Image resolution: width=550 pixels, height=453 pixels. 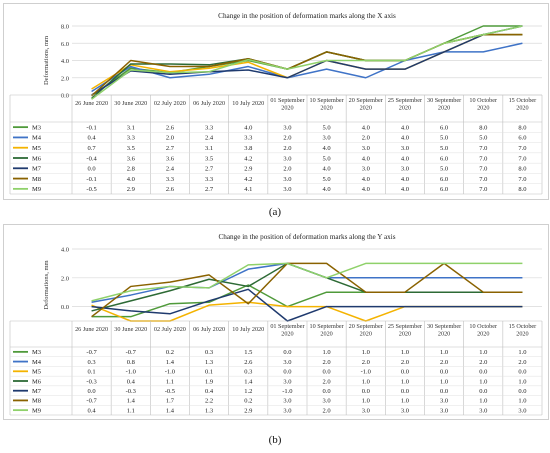 I want to click on data-cell: 0.4, so click(x=209, y=391).